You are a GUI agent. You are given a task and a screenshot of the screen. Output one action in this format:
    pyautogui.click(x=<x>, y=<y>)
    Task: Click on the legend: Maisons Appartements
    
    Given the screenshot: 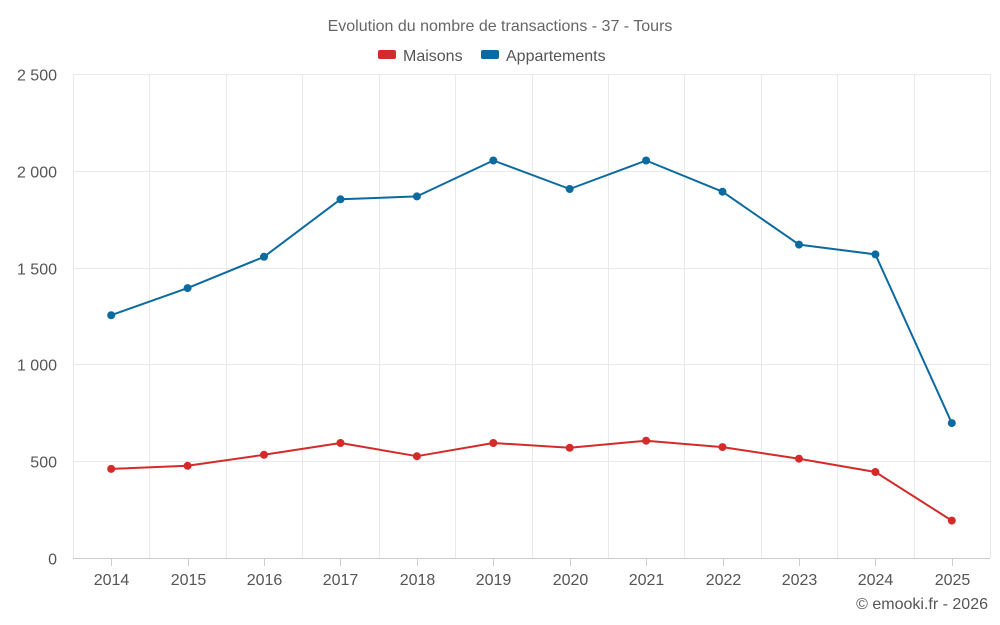 What is the action you would take?
    pyautogui.click(x=492, y=56)
    